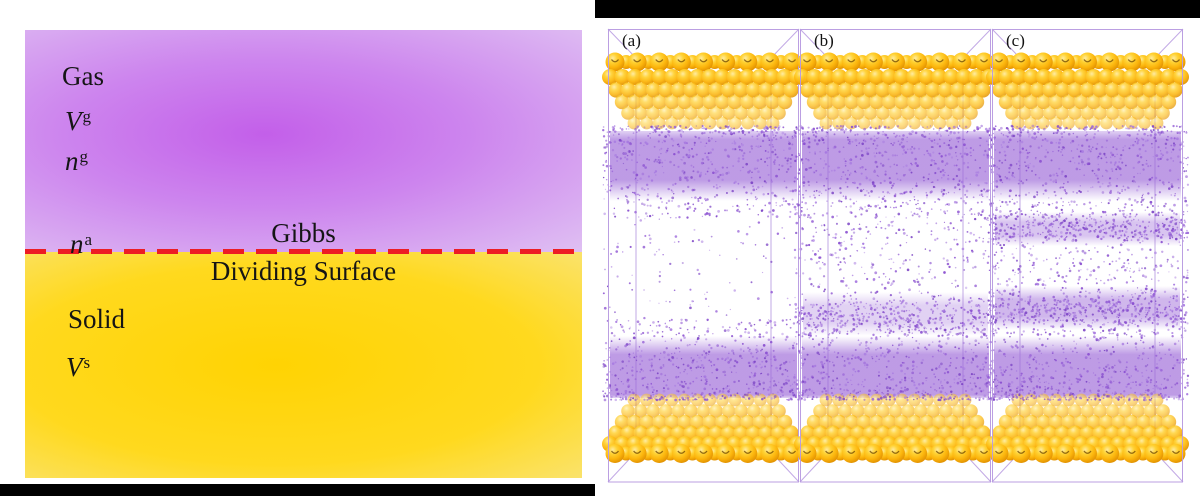 The width and height of the screenshot is (1200, 496). Describe the element at coordinates (97, 319) in the screenshot. I see `solid-label: Solid` at that location.